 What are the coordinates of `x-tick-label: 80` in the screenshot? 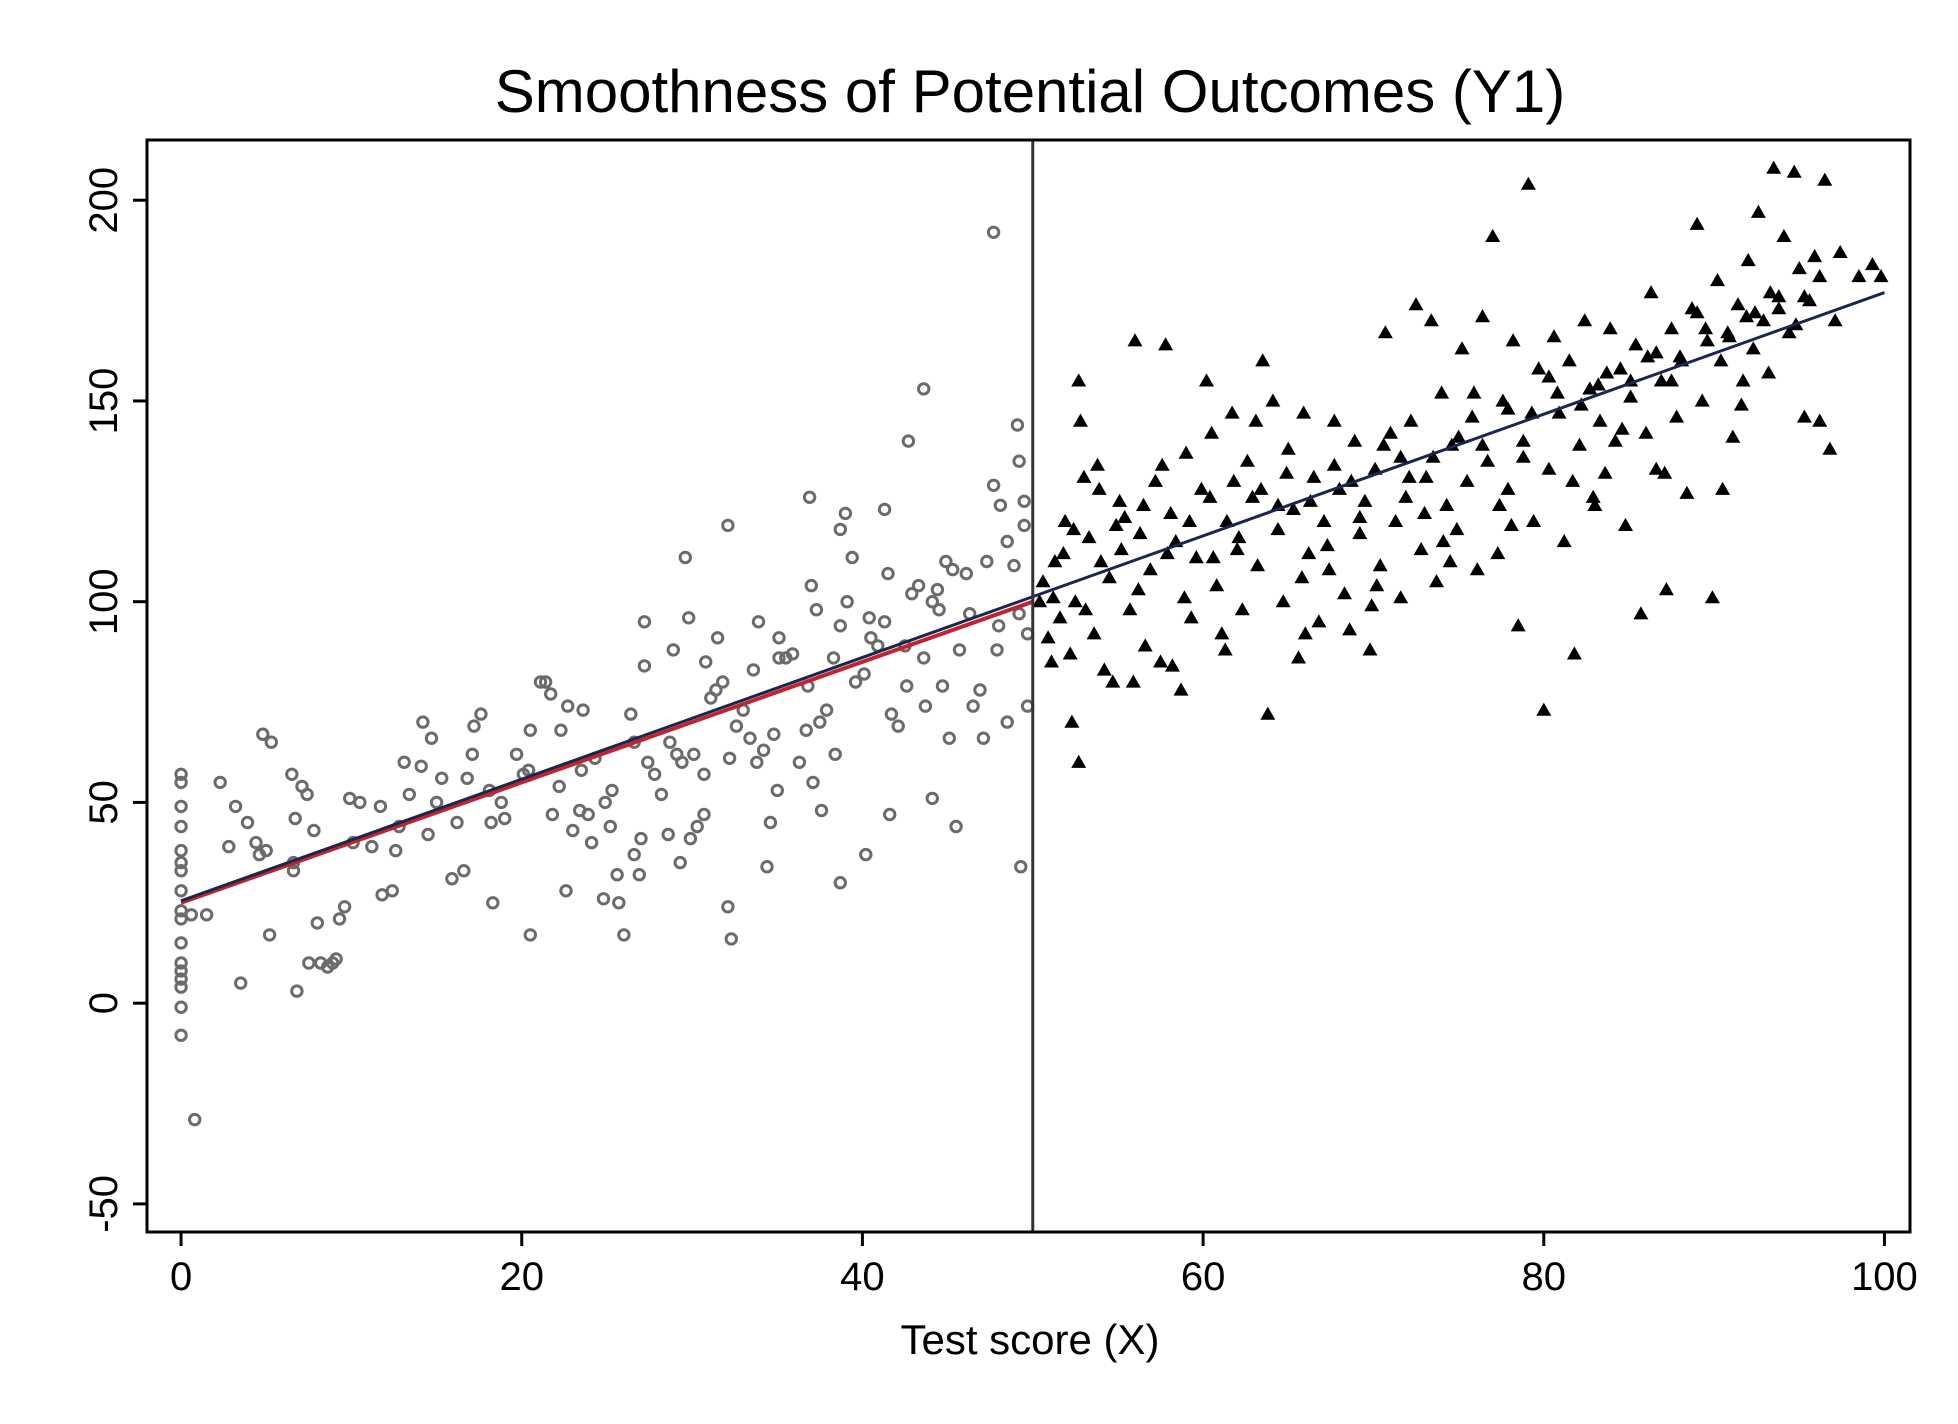 It's located at (1544, 1277).